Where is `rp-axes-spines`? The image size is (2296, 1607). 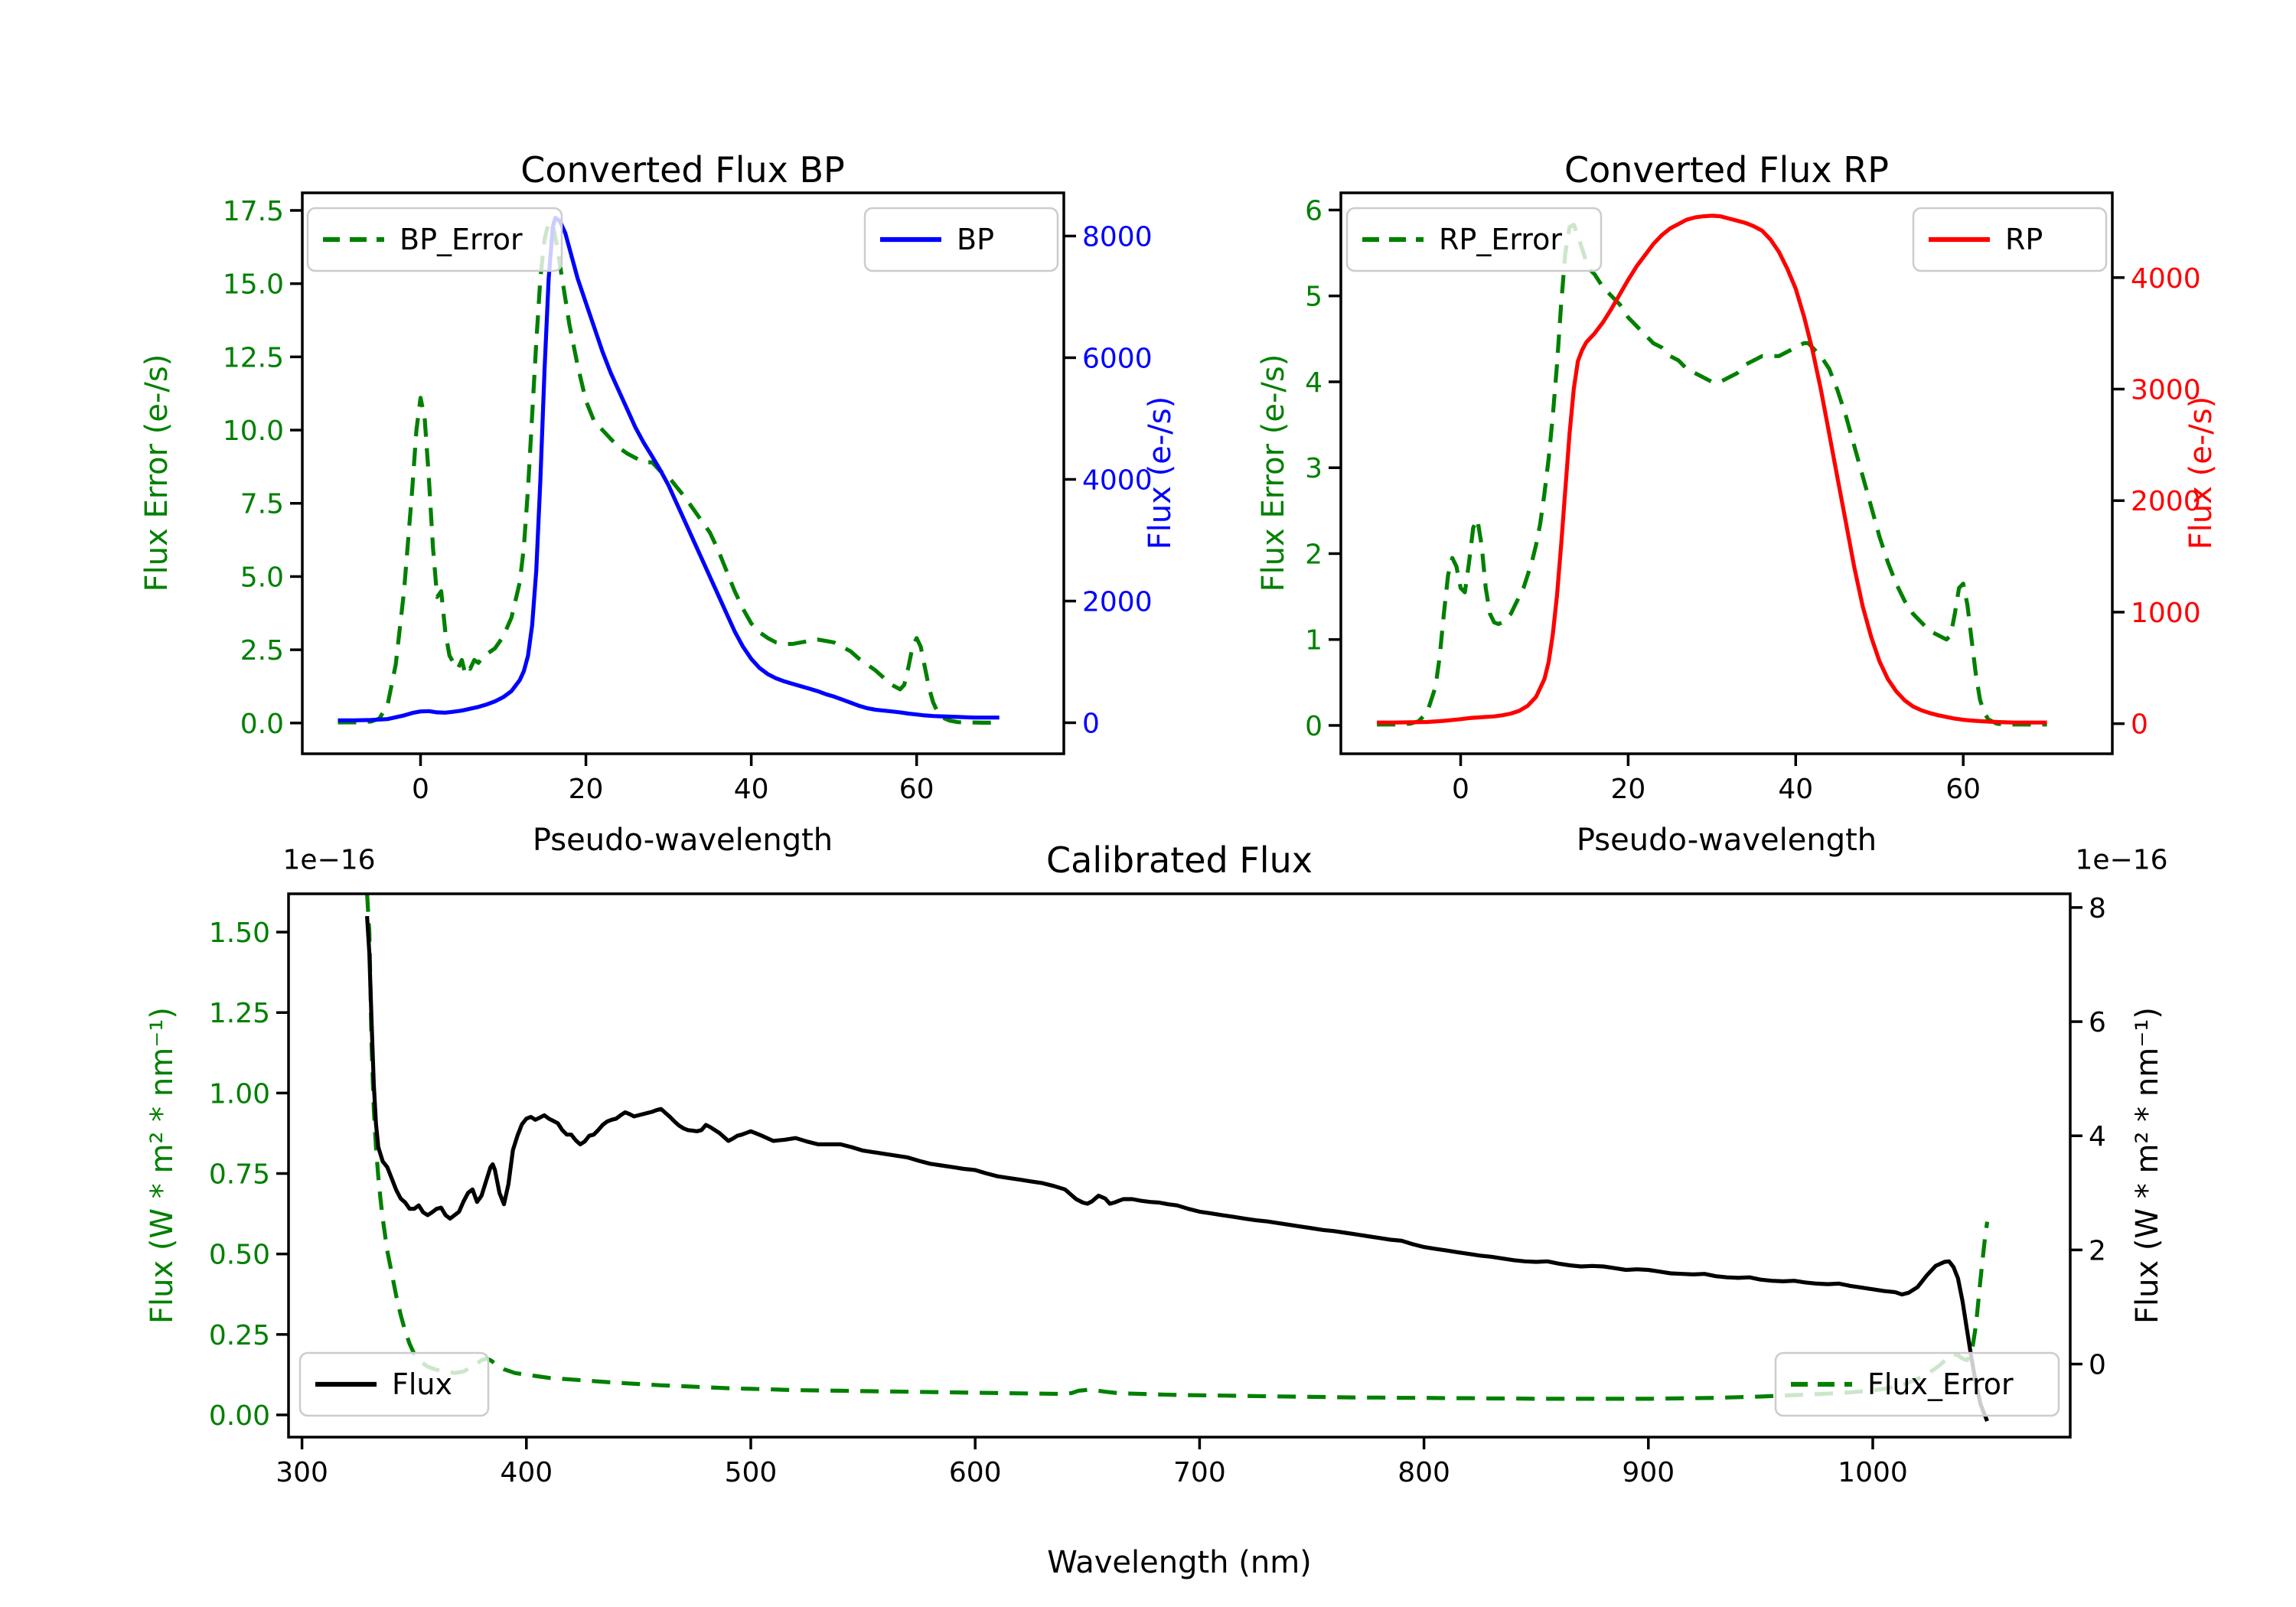 rp-axes-spines is located at coordinates (1726, 473).